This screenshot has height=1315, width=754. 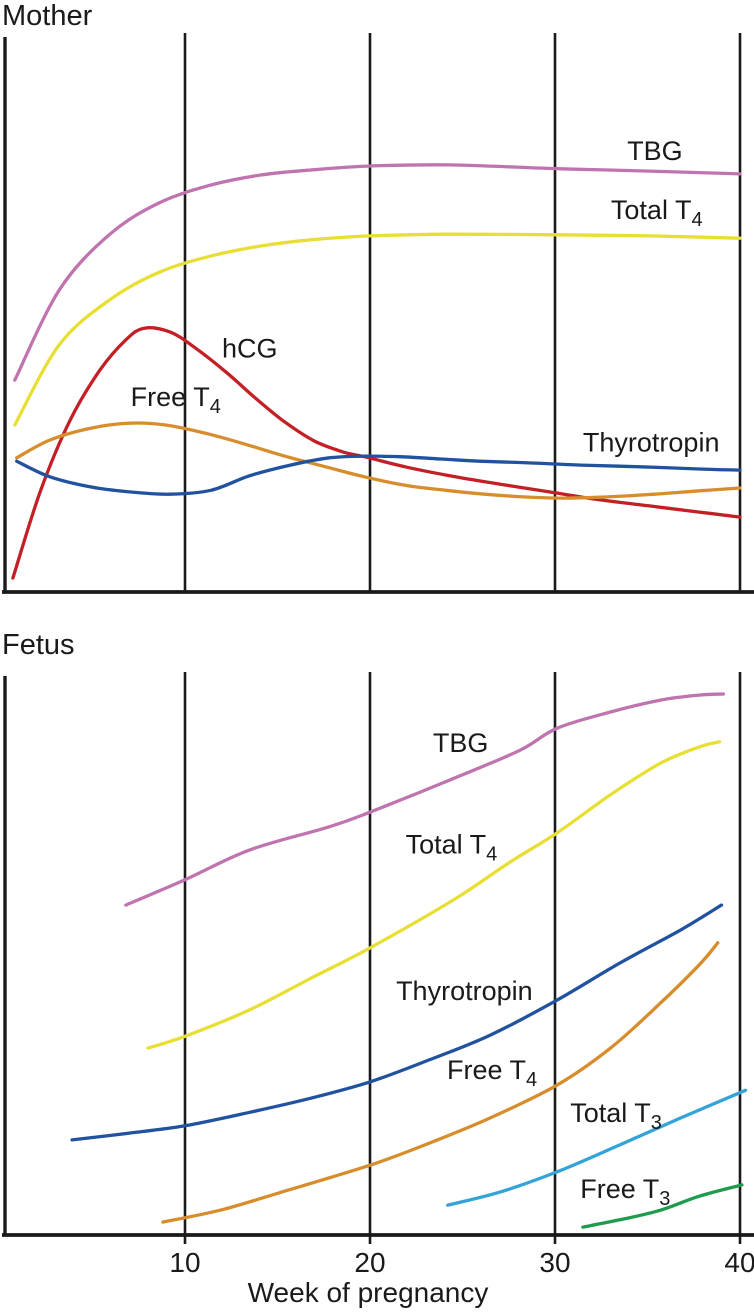 I want to click on mother-free-t4-curve, so click(x=378, y=460).